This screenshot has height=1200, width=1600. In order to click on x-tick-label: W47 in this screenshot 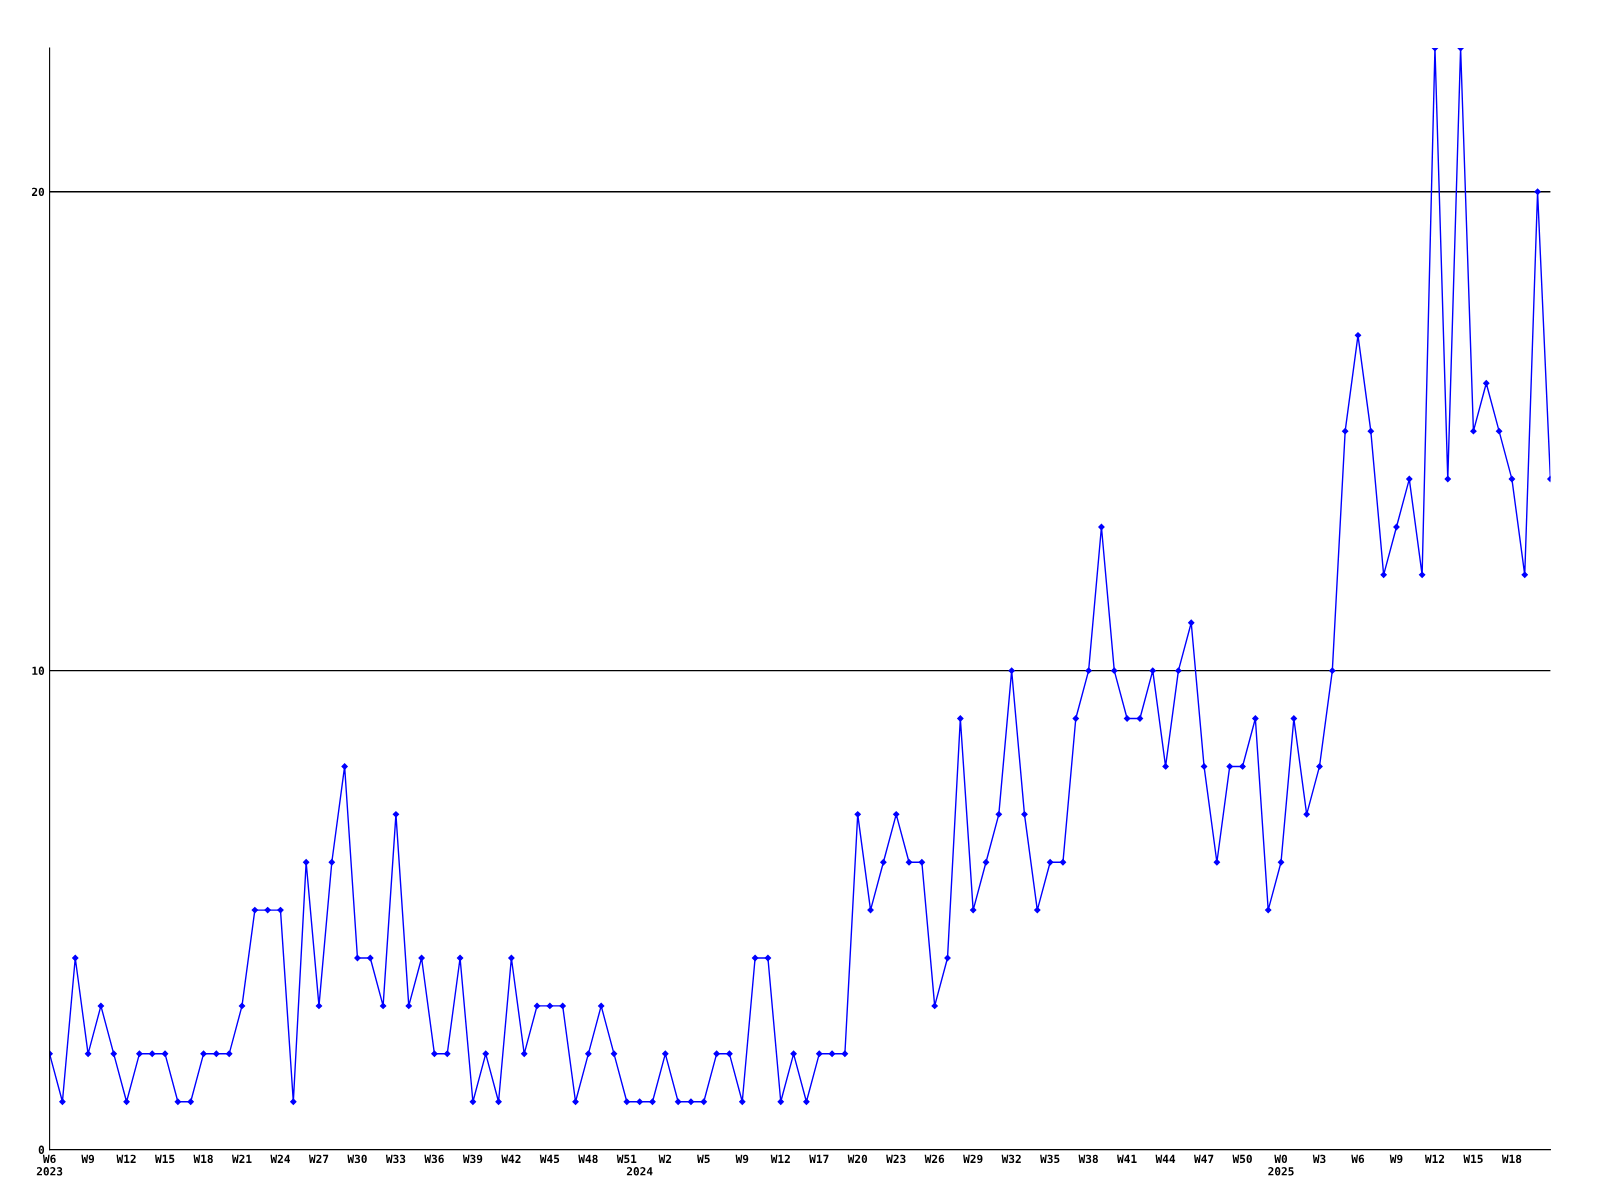, I will do `click(1204, 1158)`.